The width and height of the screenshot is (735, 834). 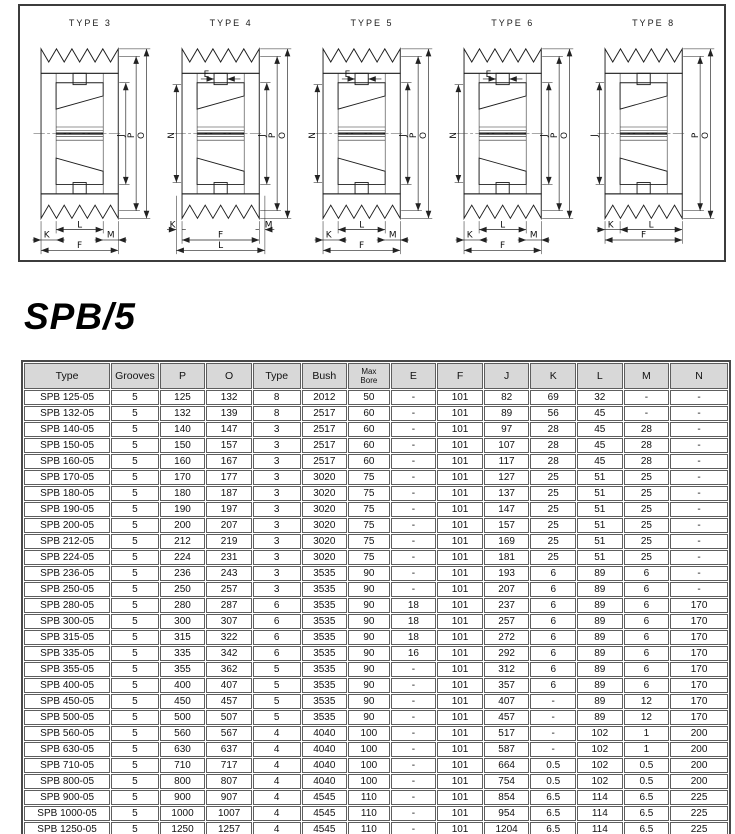 I want to click on column-header: Bush, so click(x=324, y=376).